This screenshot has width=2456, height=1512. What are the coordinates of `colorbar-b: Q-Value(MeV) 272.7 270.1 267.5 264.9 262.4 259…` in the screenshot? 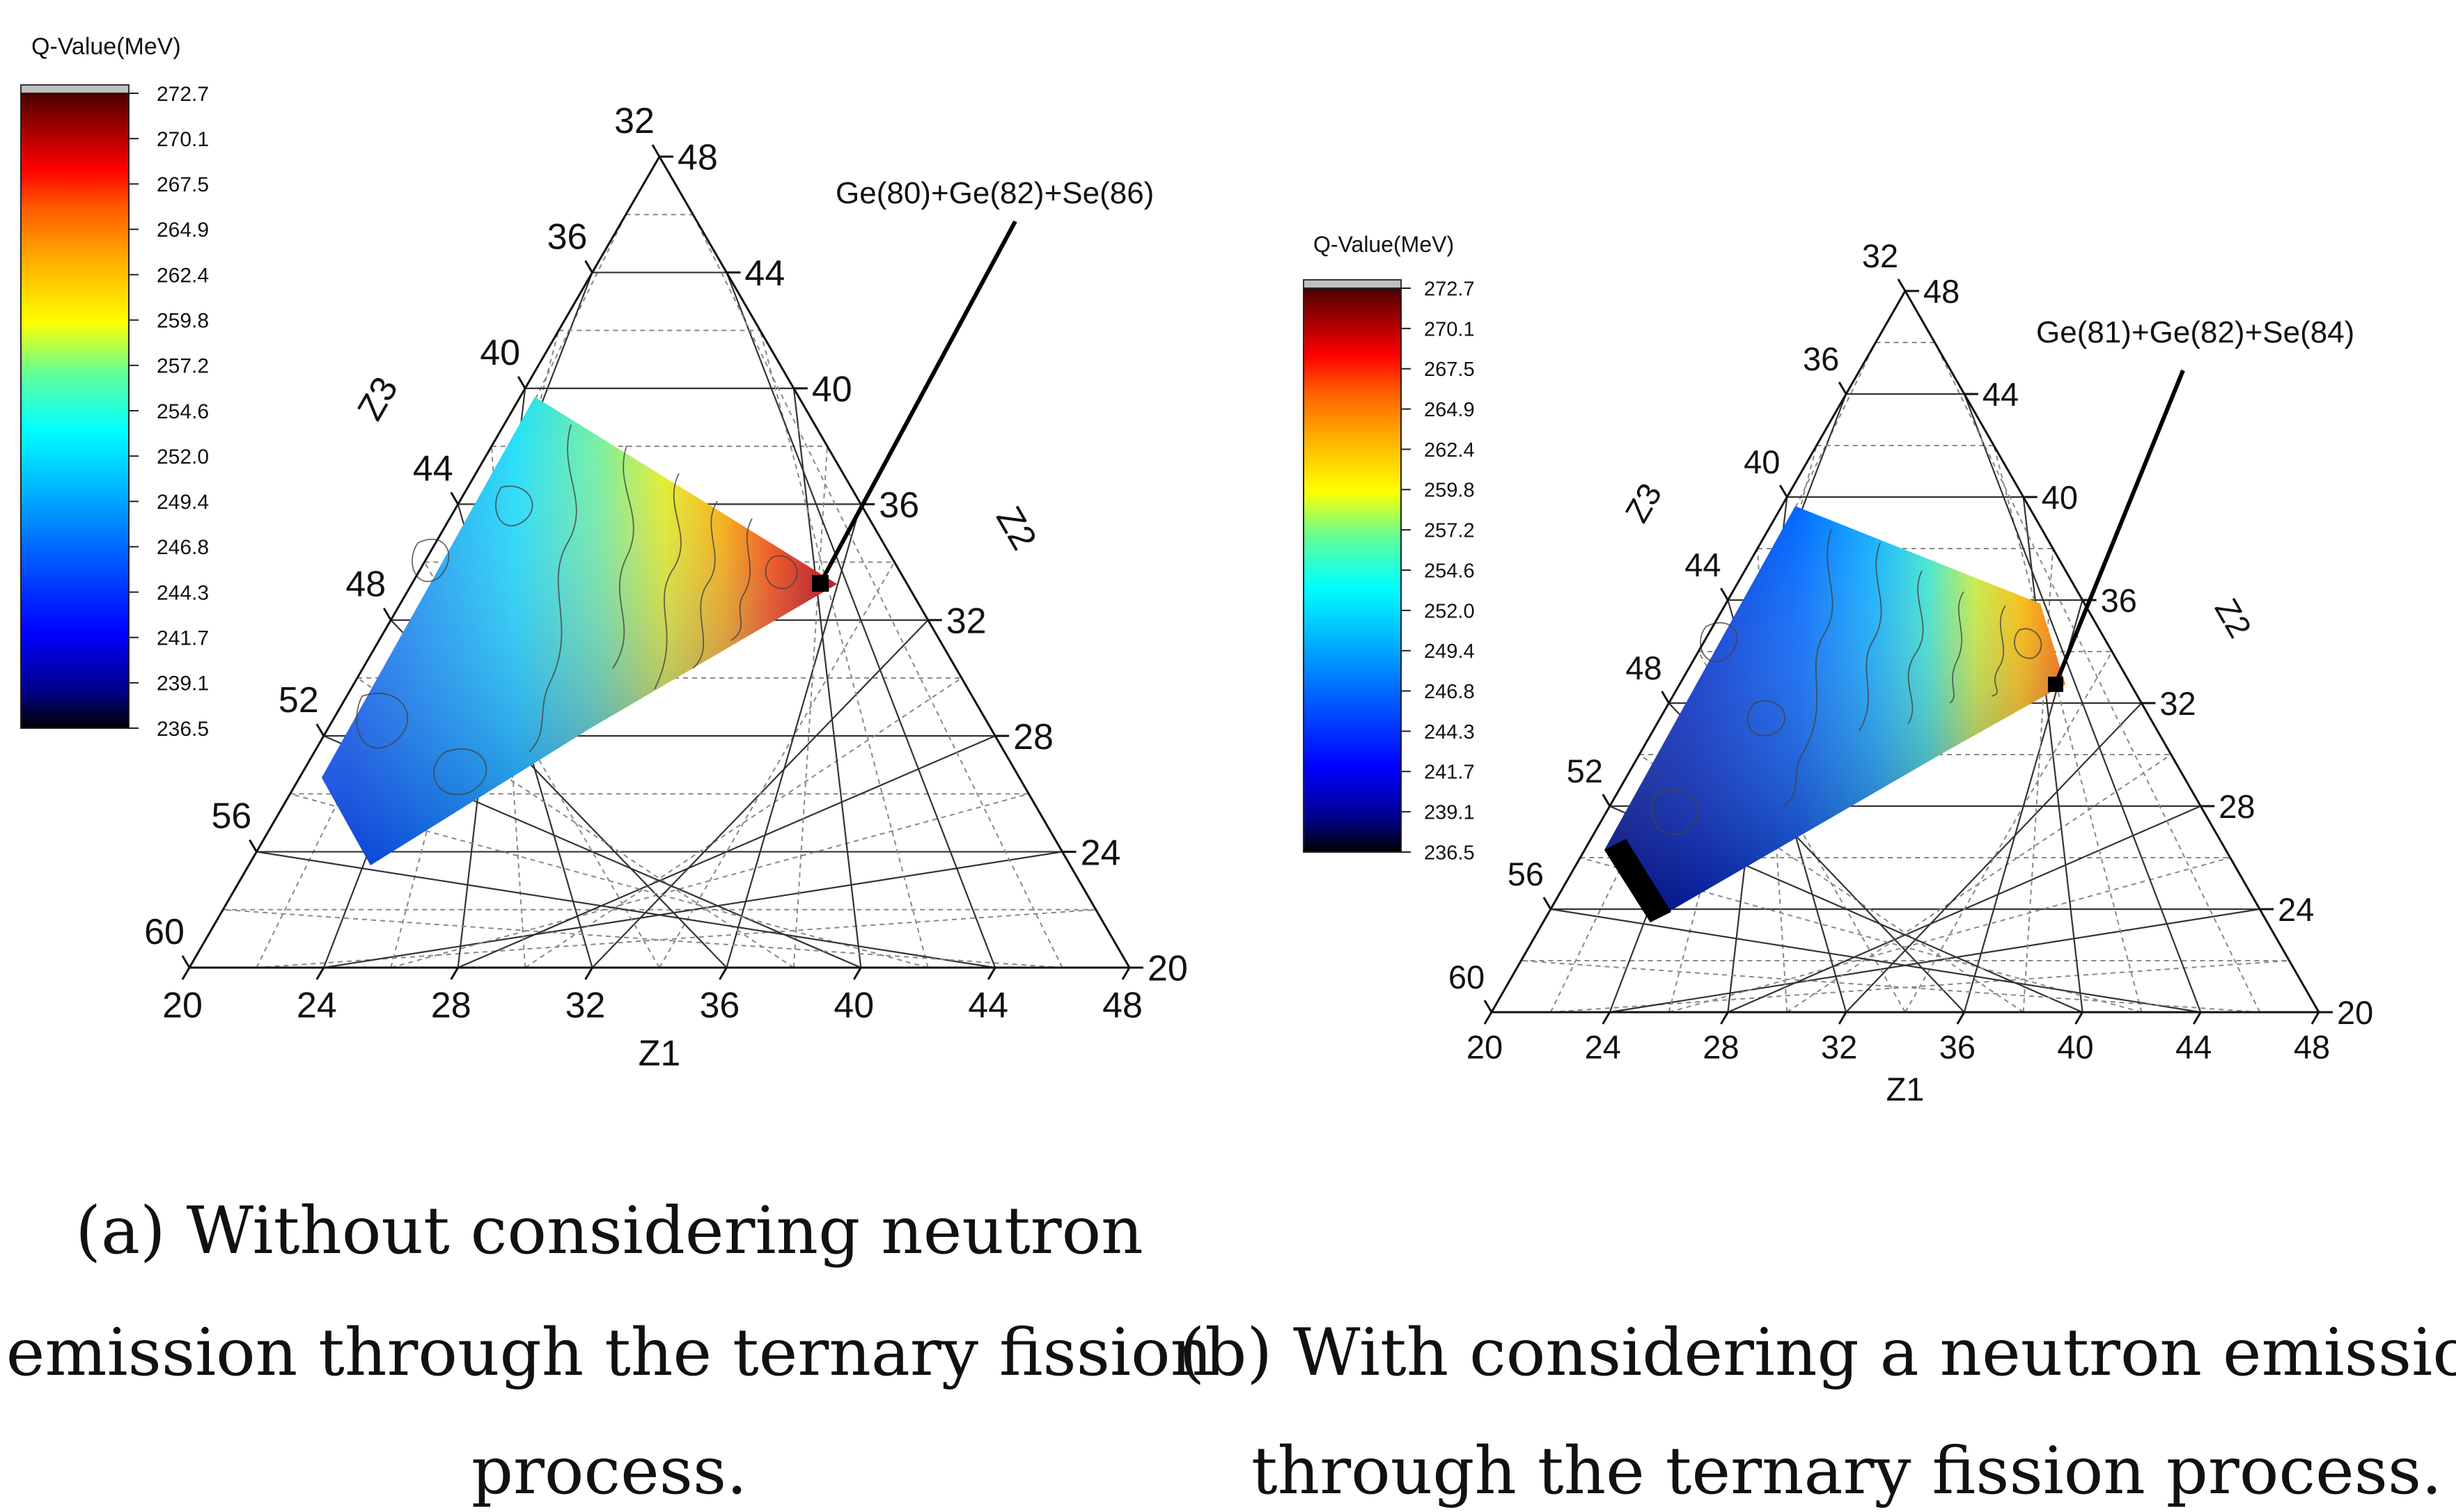 It's located at (1389, 548).